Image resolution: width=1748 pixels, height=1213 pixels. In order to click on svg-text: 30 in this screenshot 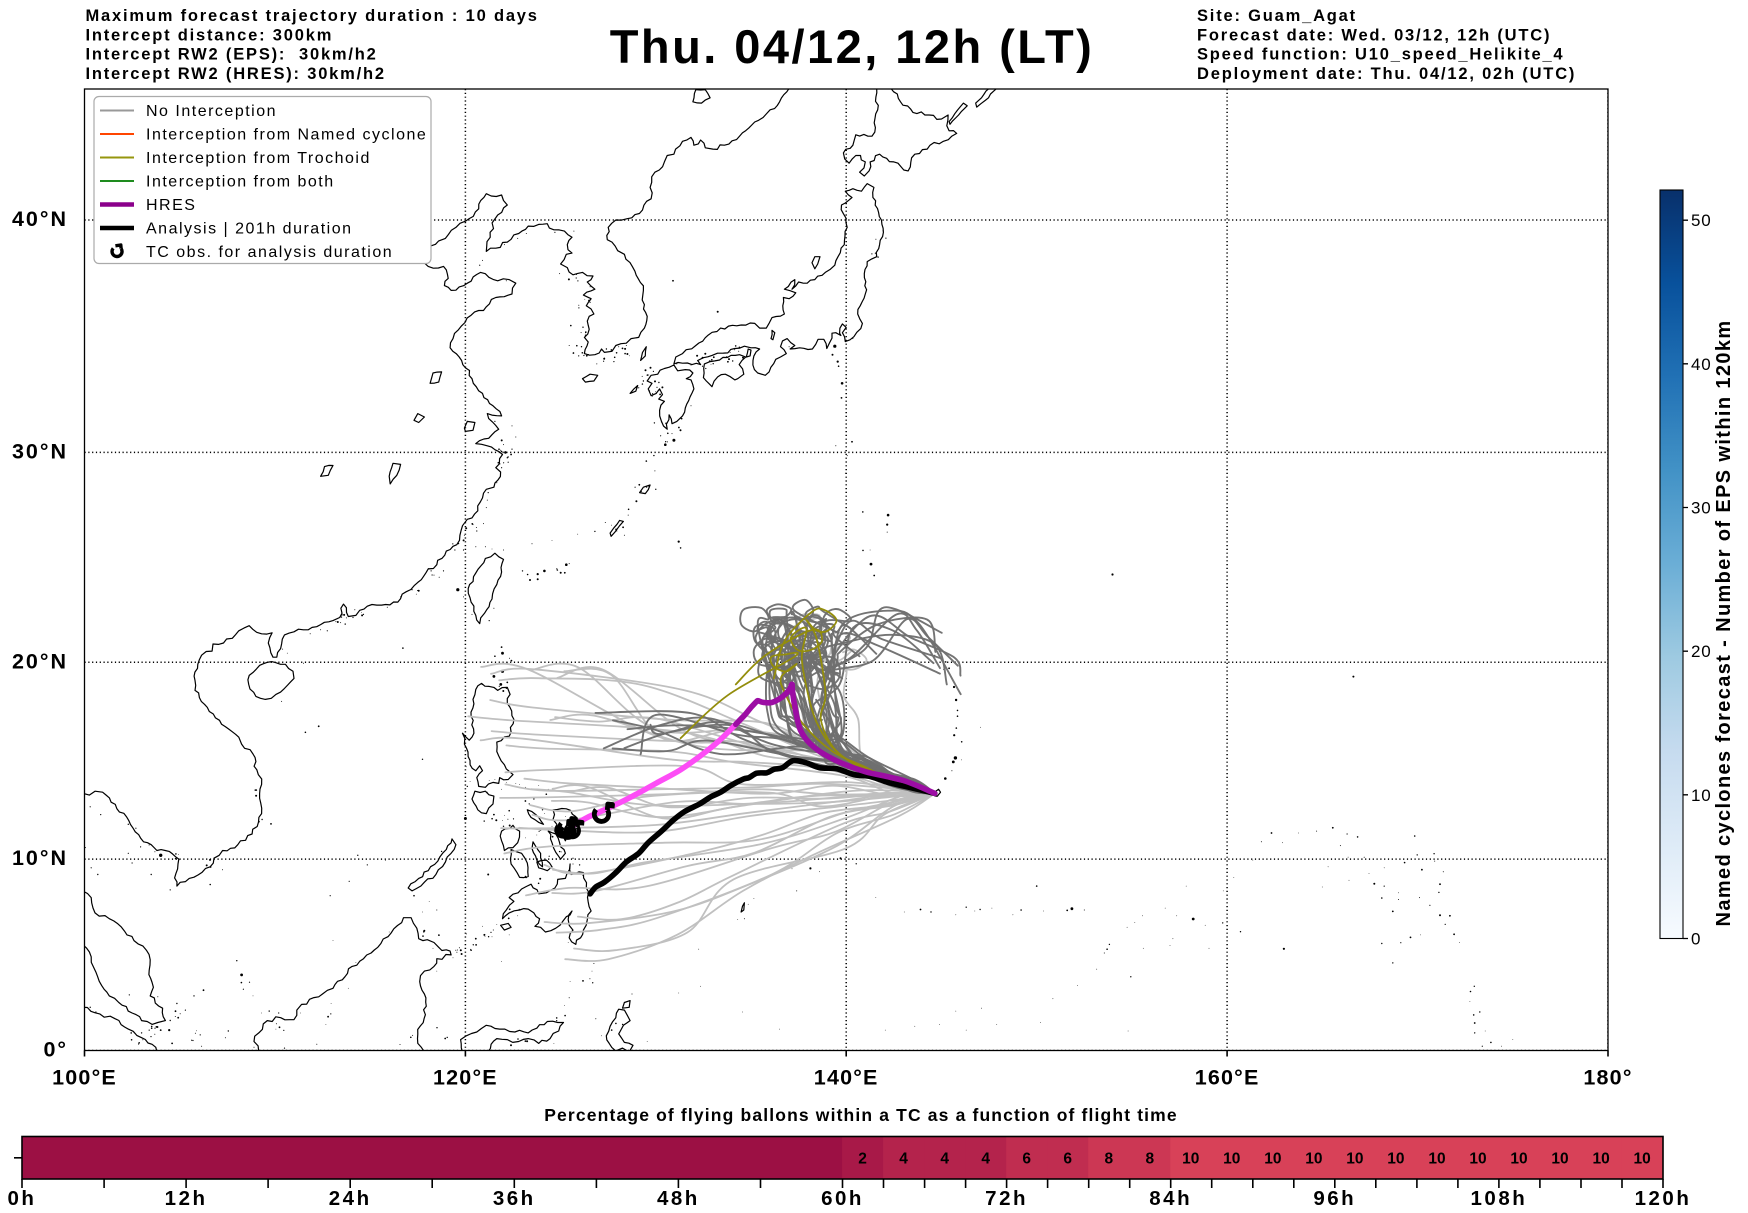, I will do `click(1701, 508)`.